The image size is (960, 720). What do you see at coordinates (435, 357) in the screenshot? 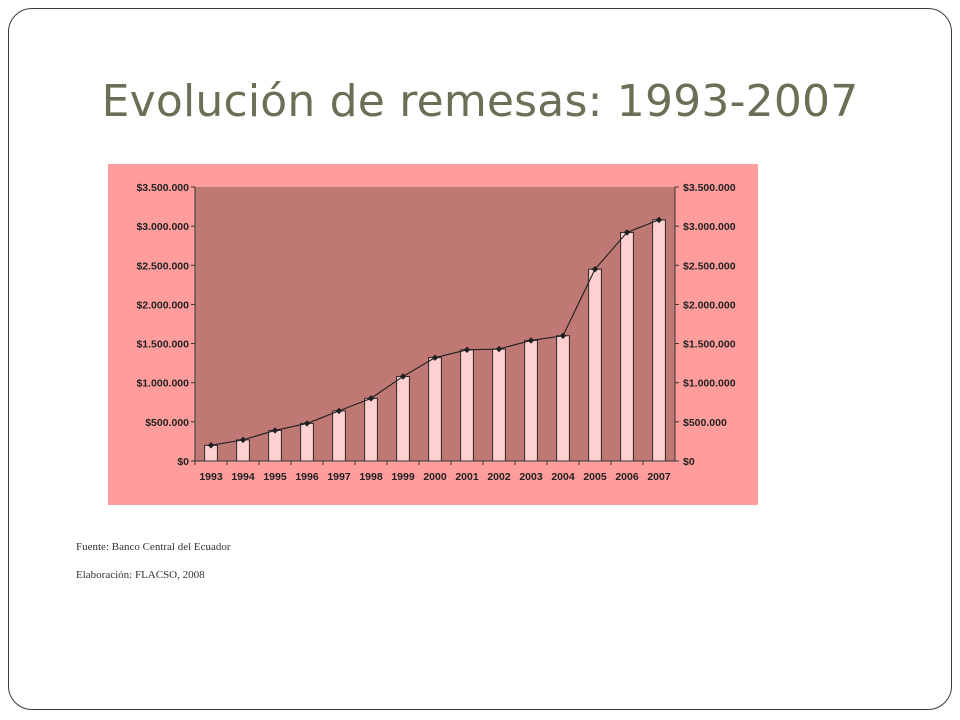
I see `chart-point-2000` at bounding box center [435, 357].